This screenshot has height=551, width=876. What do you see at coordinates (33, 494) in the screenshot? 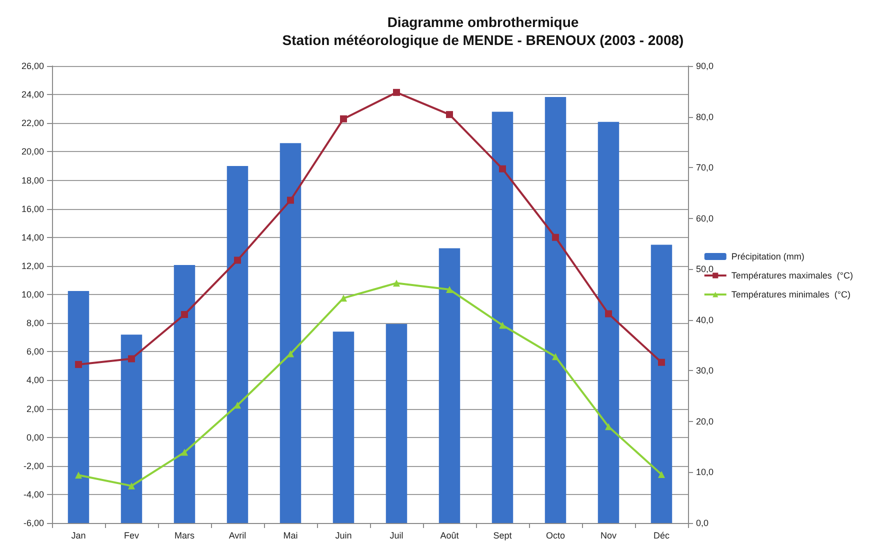
I see `y-tick-label: -4,00` at bounding box center [33, 494].